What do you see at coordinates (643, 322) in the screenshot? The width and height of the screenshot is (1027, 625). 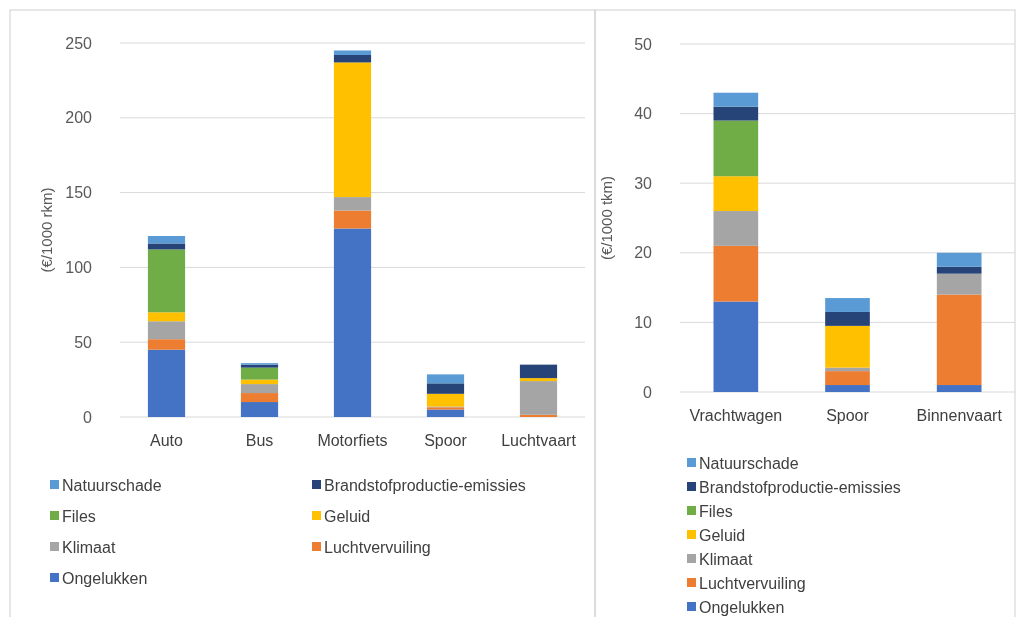 I see `y-tick-label: 10` at bounding box center [643, 322].